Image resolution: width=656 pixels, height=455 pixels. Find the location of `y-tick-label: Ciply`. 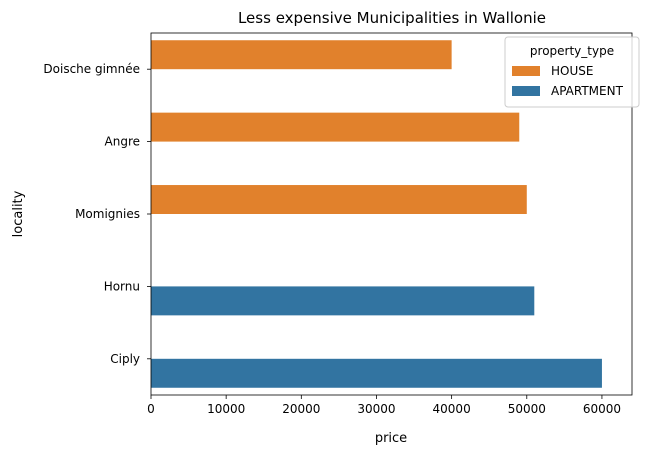

y-tick-label: Ciply is located at coordinates (125, 359).